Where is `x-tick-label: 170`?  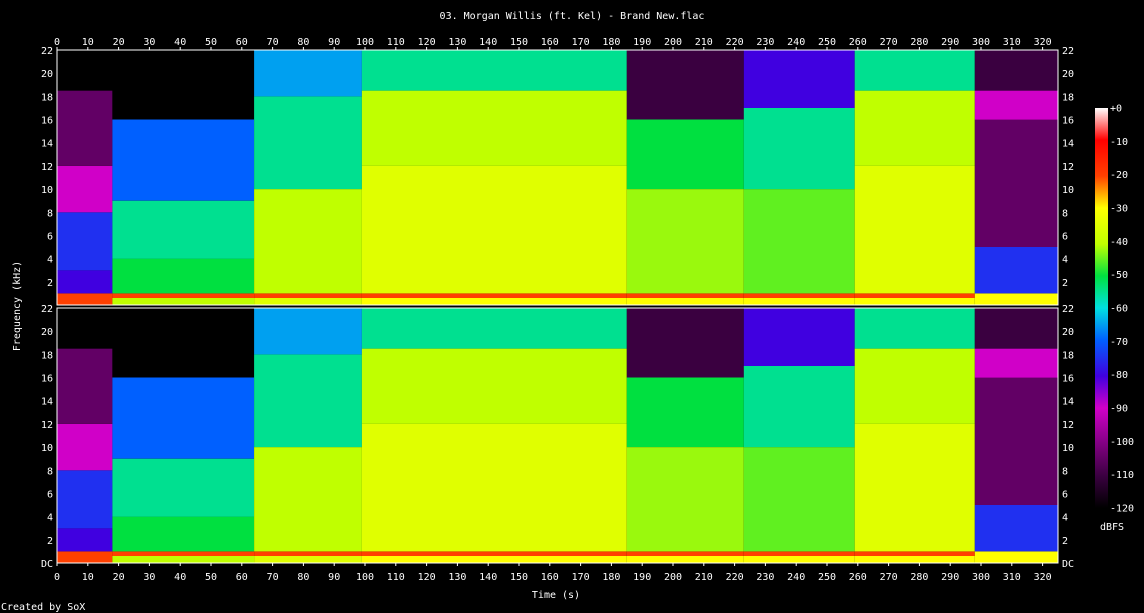 x-tick-label: 170 is located at coordinates (581, 42).